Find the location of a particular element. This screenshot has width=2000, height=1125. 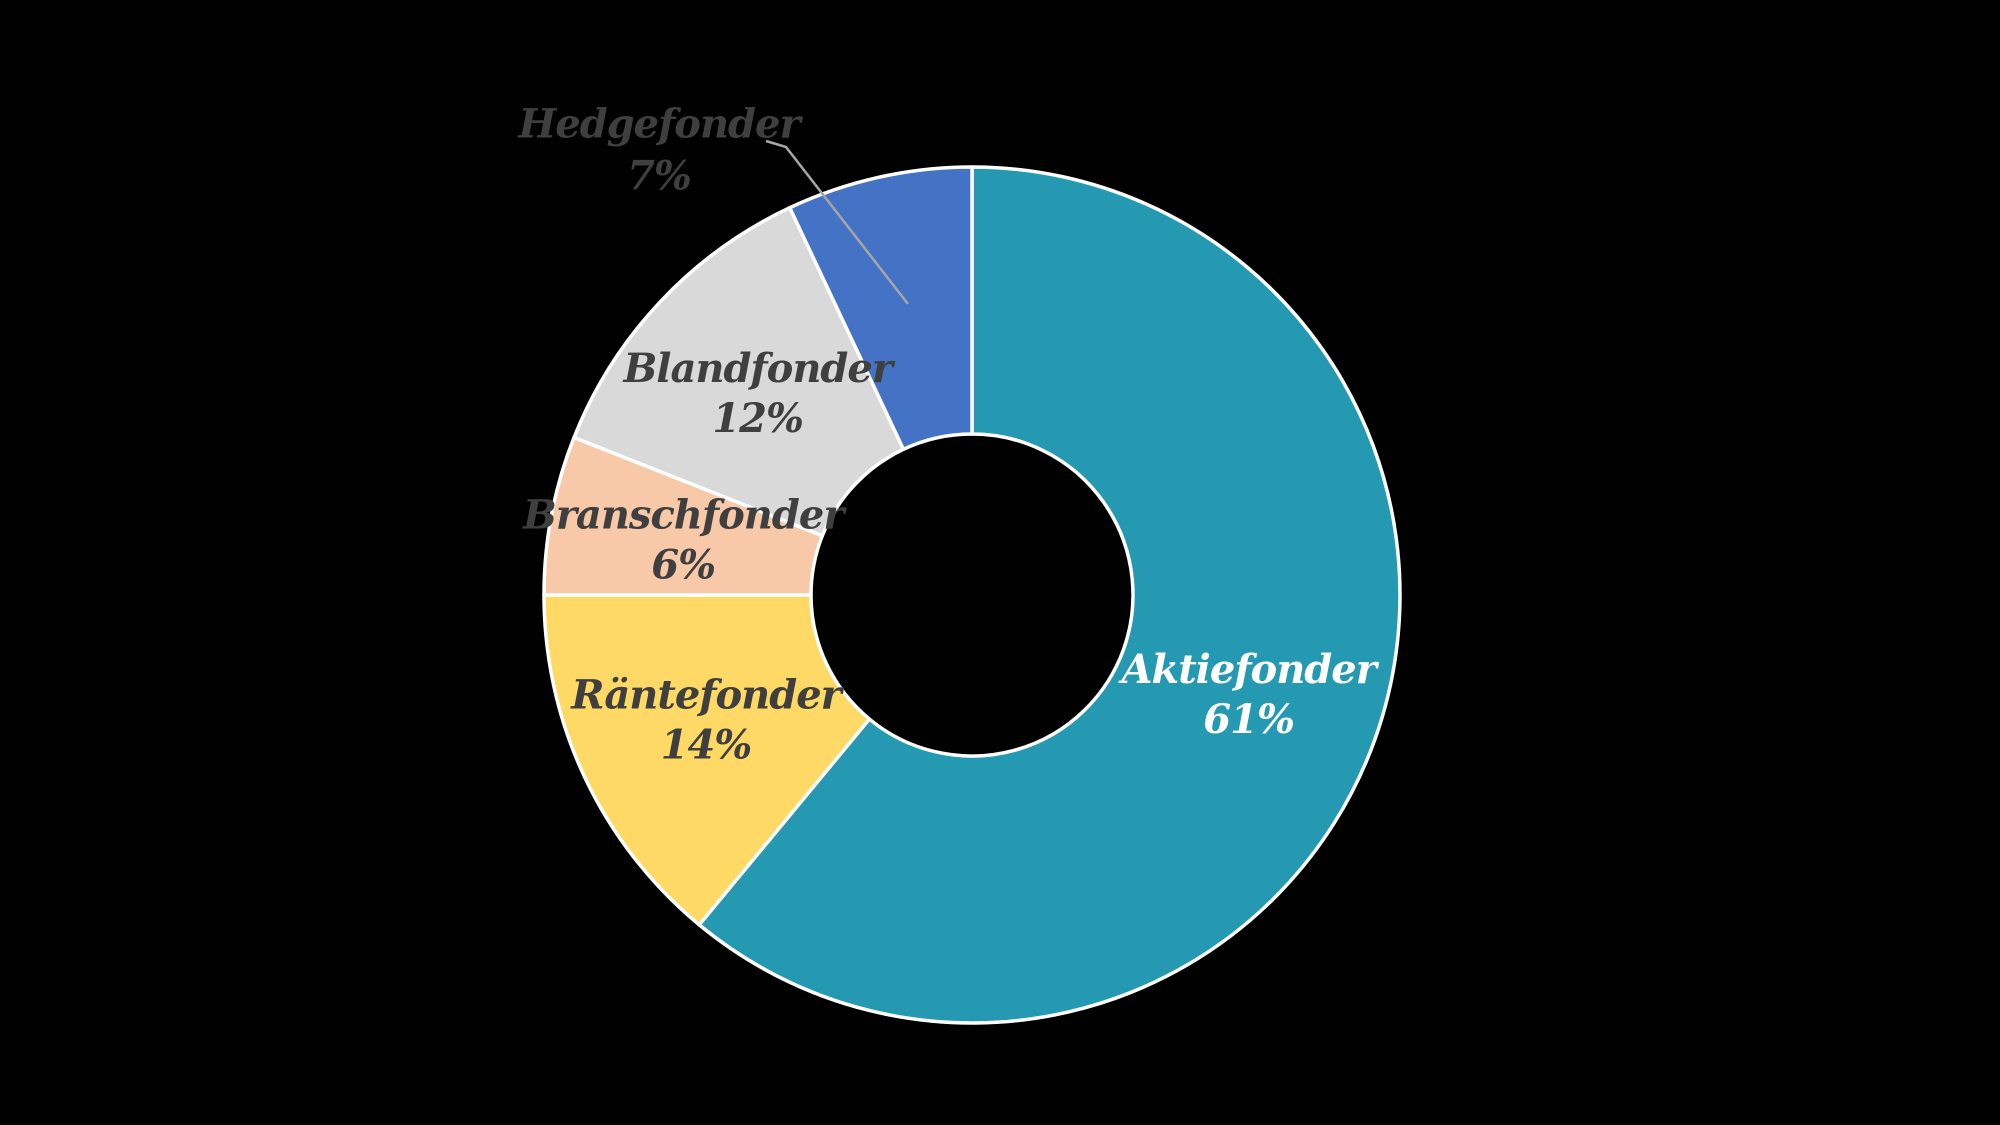

slice-value-hedgefonder: 7% is located at coordinates (659, 176).